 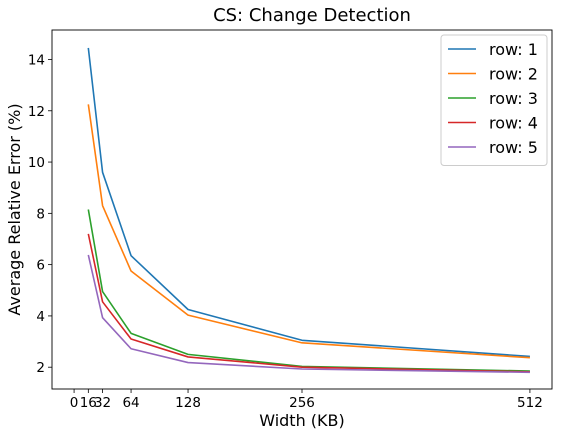 I want to click on x-tick-label: 128, so click(x=188, y=403).